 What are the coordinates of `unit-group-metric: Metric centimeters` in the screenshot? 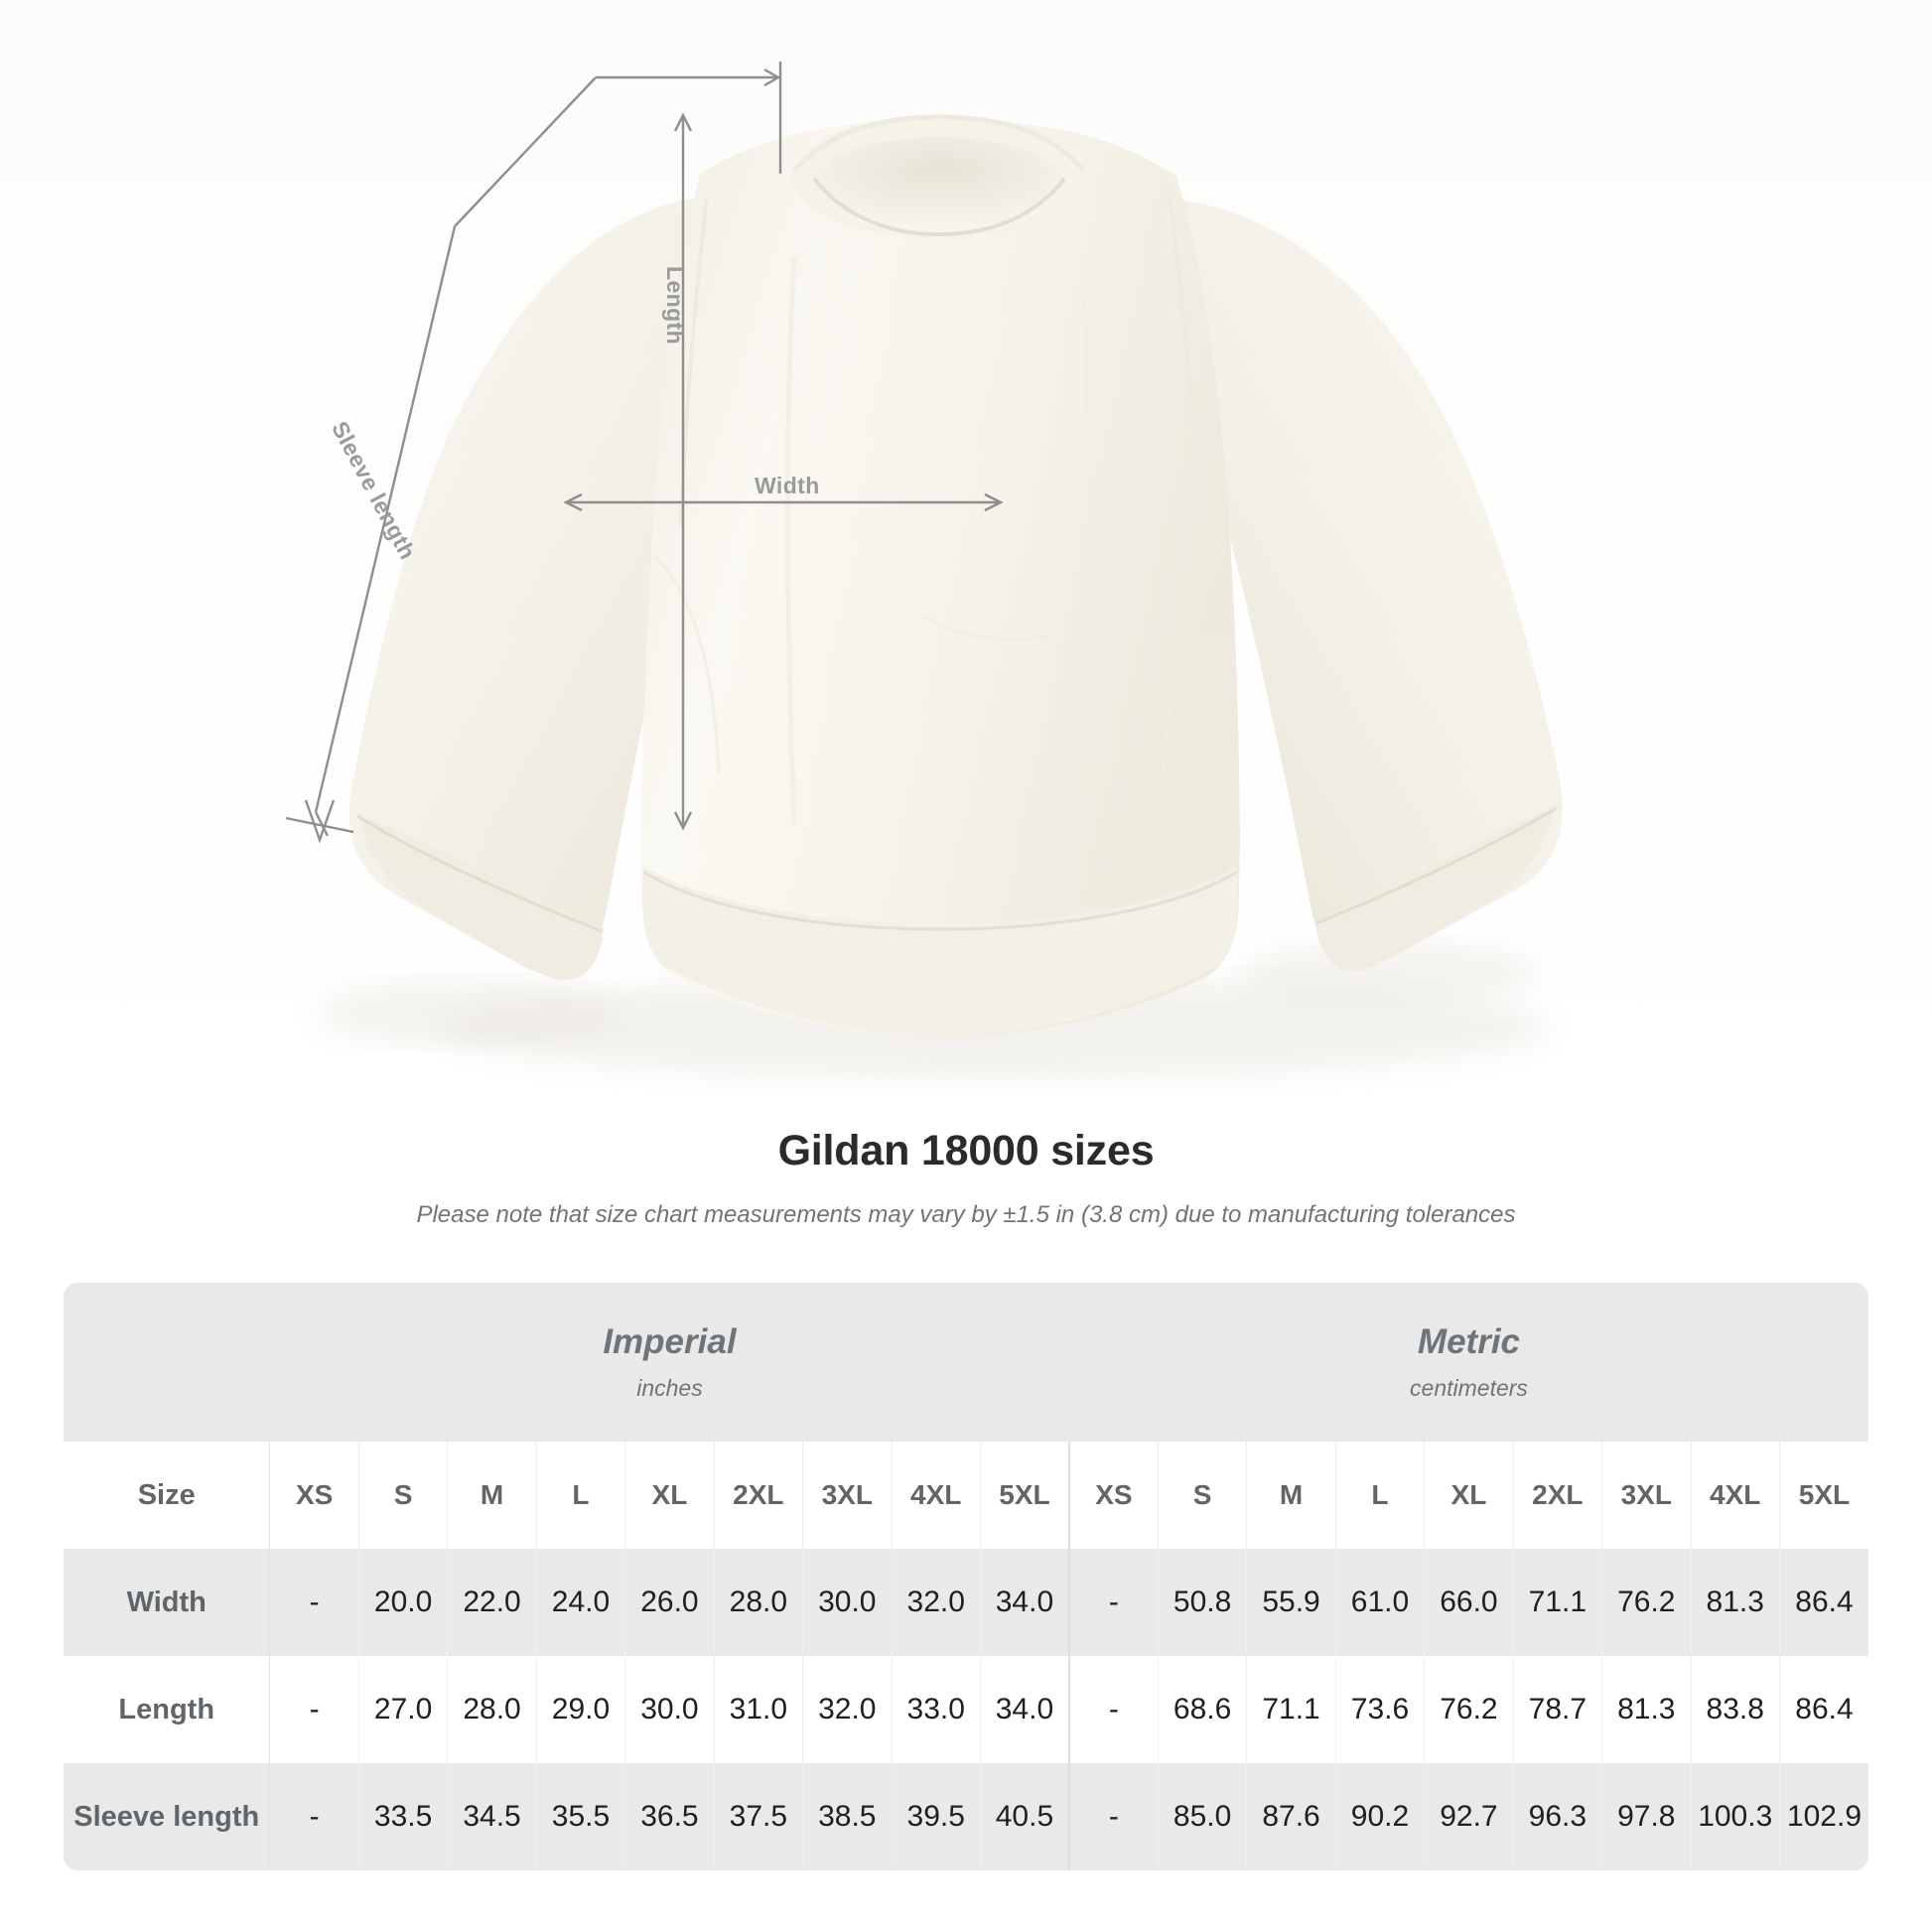 It's located at (1468, 1363).